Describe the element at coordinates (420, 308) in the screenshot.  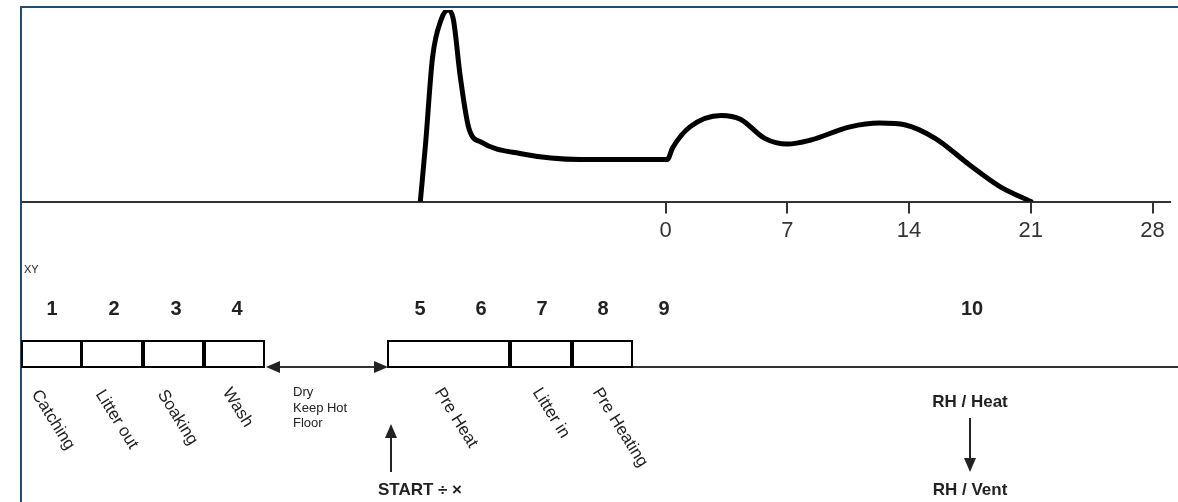
I see `text: 5` at that location.